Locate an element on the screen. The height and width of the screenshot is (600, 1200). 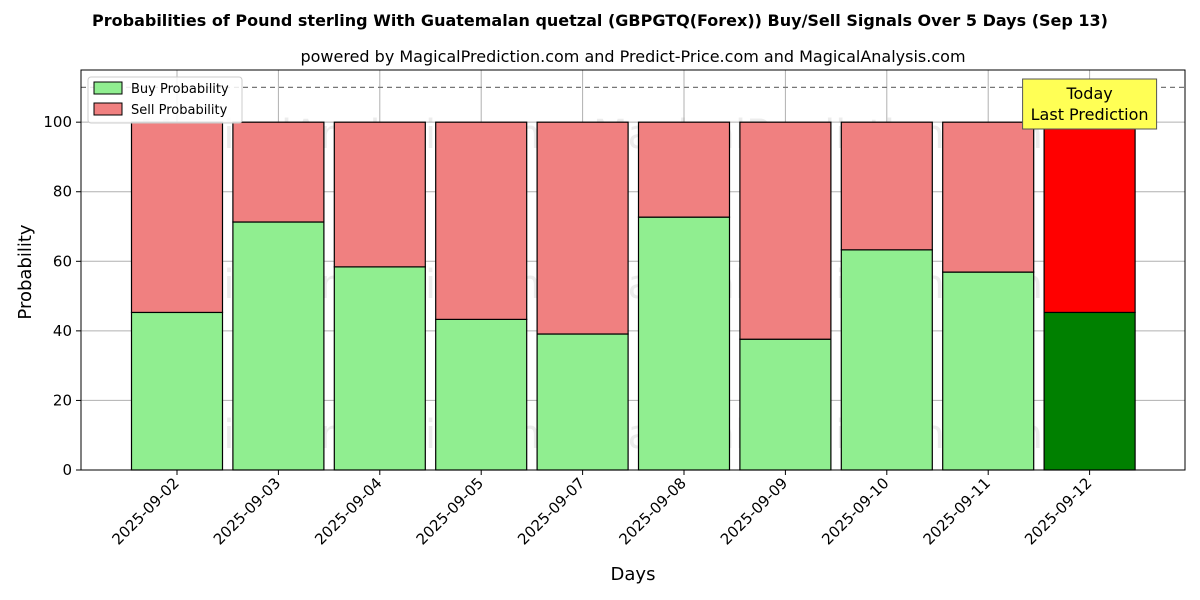
legend-frame is located at coordinates (165, 100).